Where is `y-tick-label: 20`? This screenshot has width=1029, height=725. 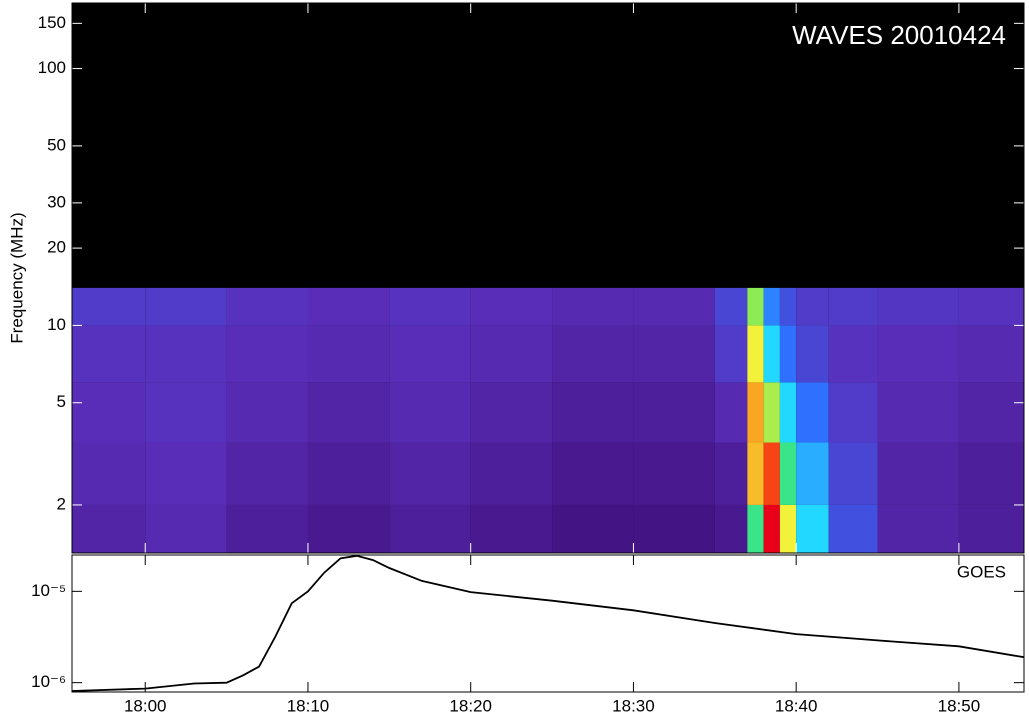 y-tick-label: 20 is located at coordinates (56, 247).